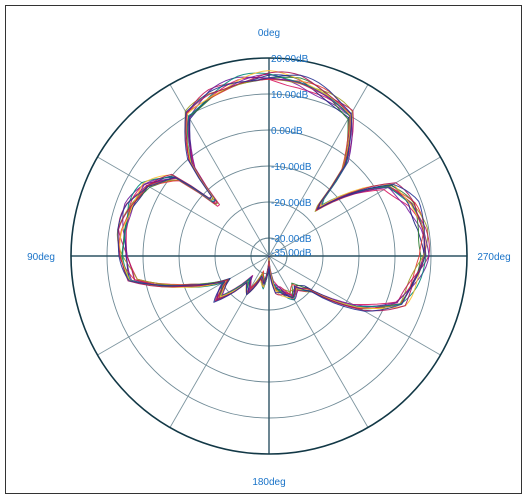 The image size is (529, 501). I want to click on radial-tick-label: -30.00dB, so click(291, 239).